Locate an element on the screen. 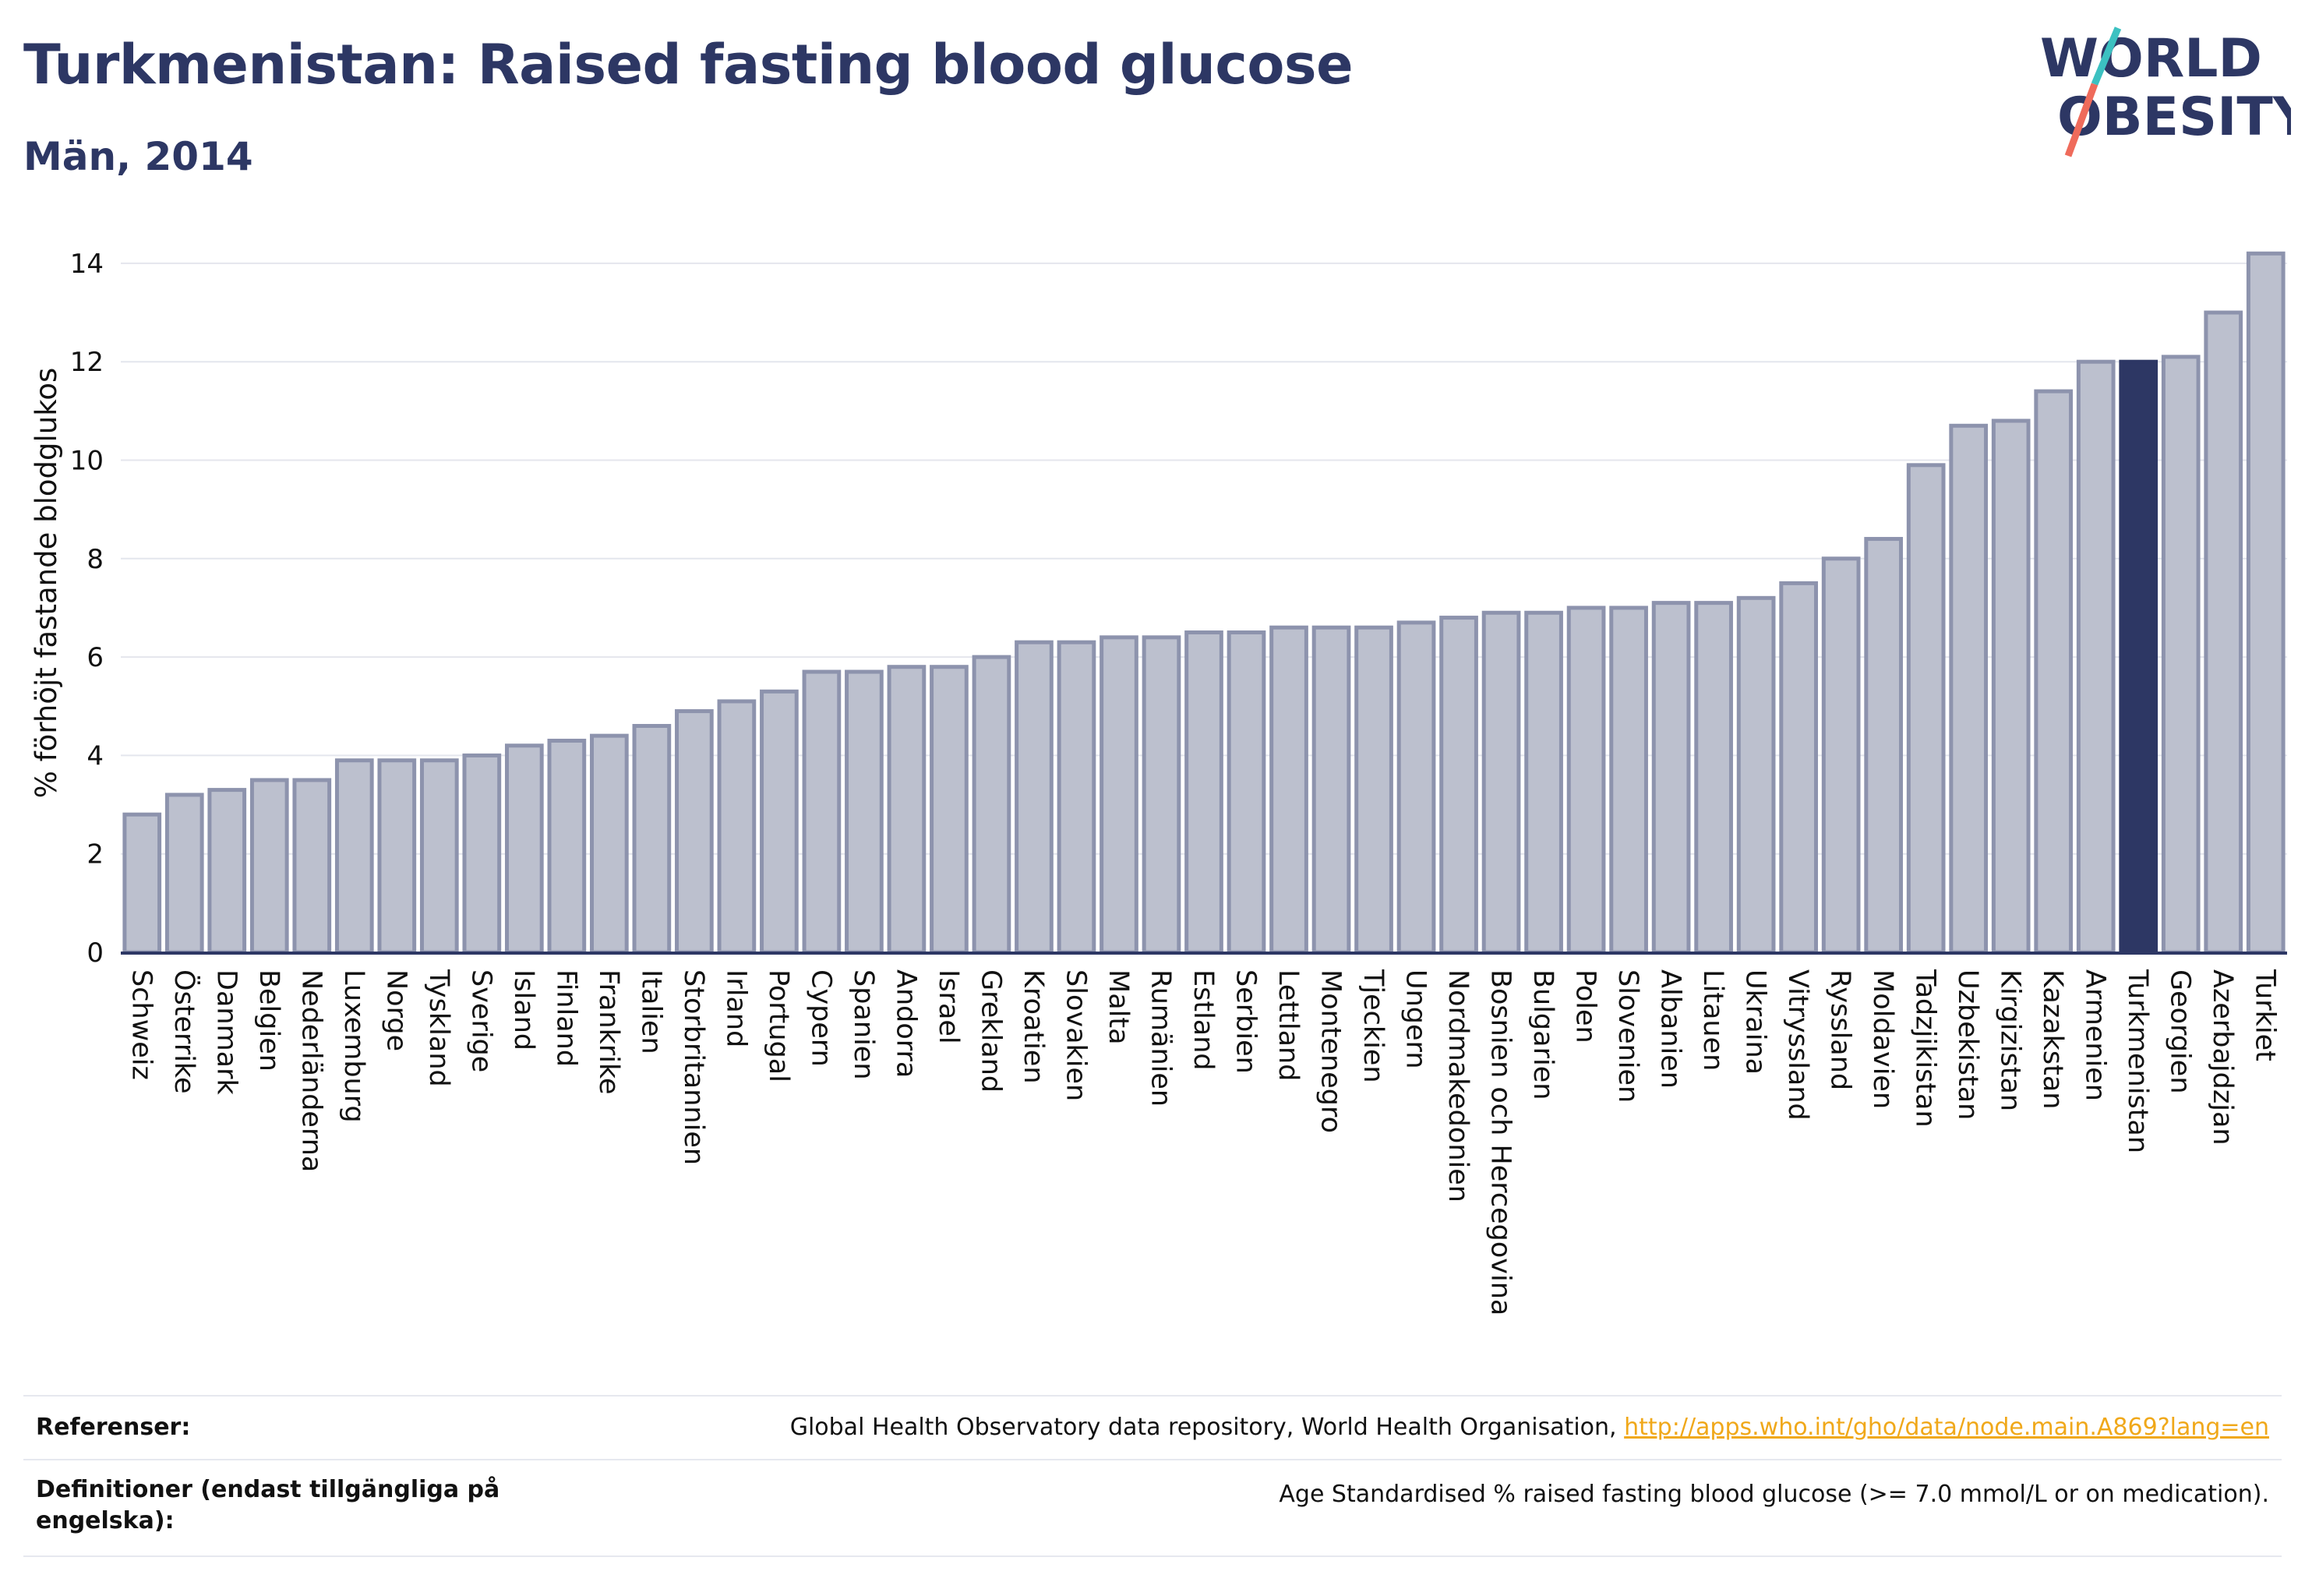  x-tick-label: Georgien is located at coordinates (2180, 1031).